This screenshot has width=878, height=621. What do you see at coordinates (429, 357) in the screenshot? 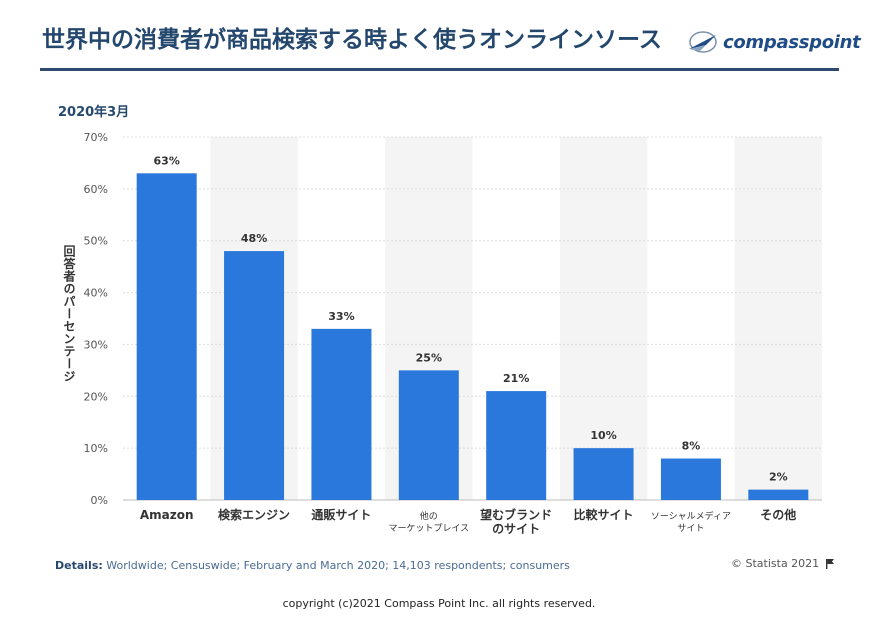
I see `data-label: 25%` at bounding box center [429, 357].